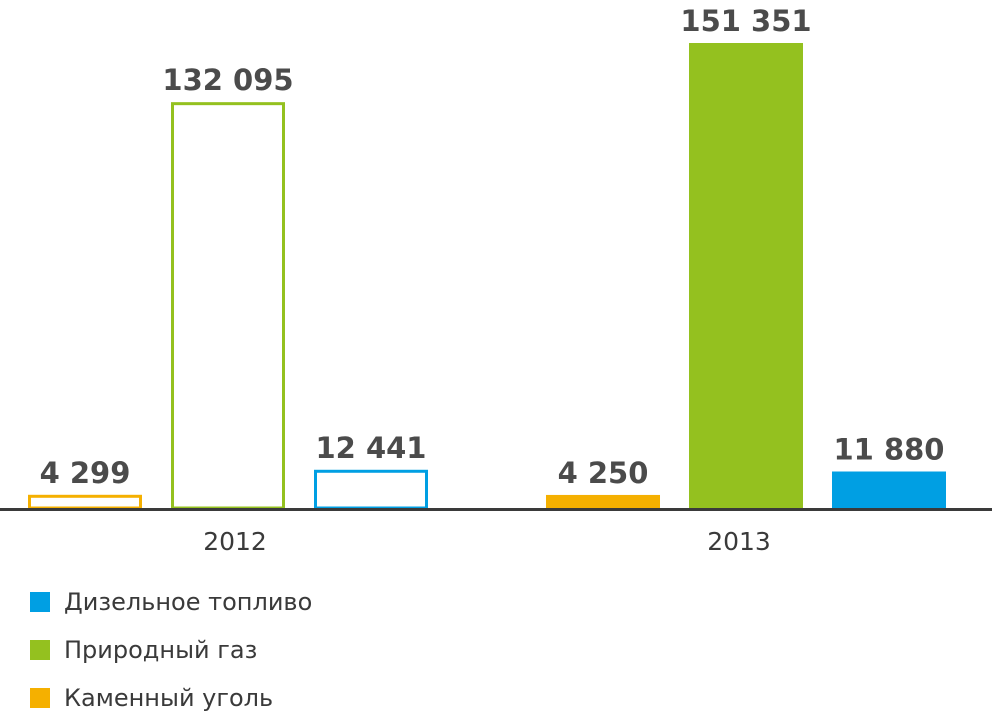 The height and width of the screenshot is (722, 992). I want to click on category-label-2013: 2013, so click(739, 541).